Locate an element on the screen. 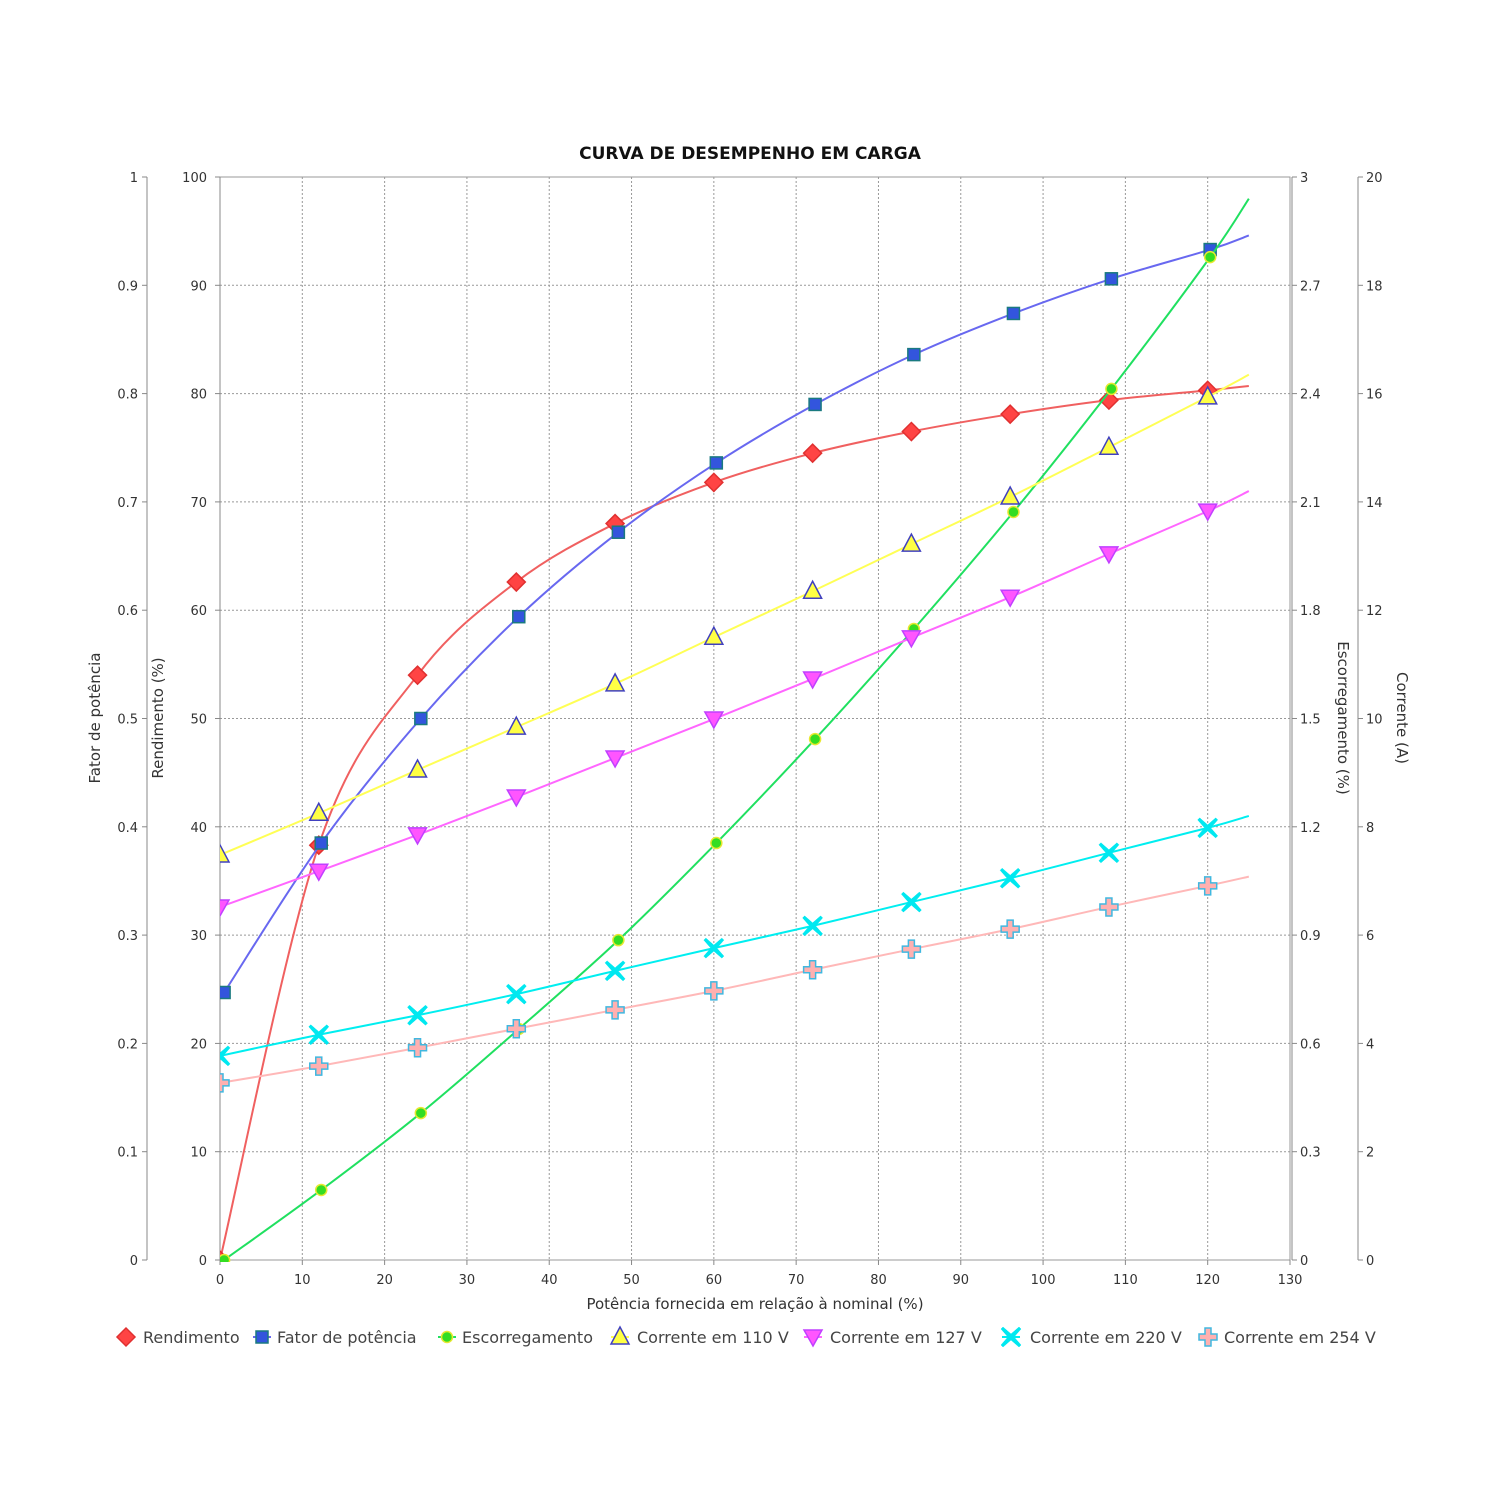  x-tick-label: 20 is located at coordinates (384, 1280).